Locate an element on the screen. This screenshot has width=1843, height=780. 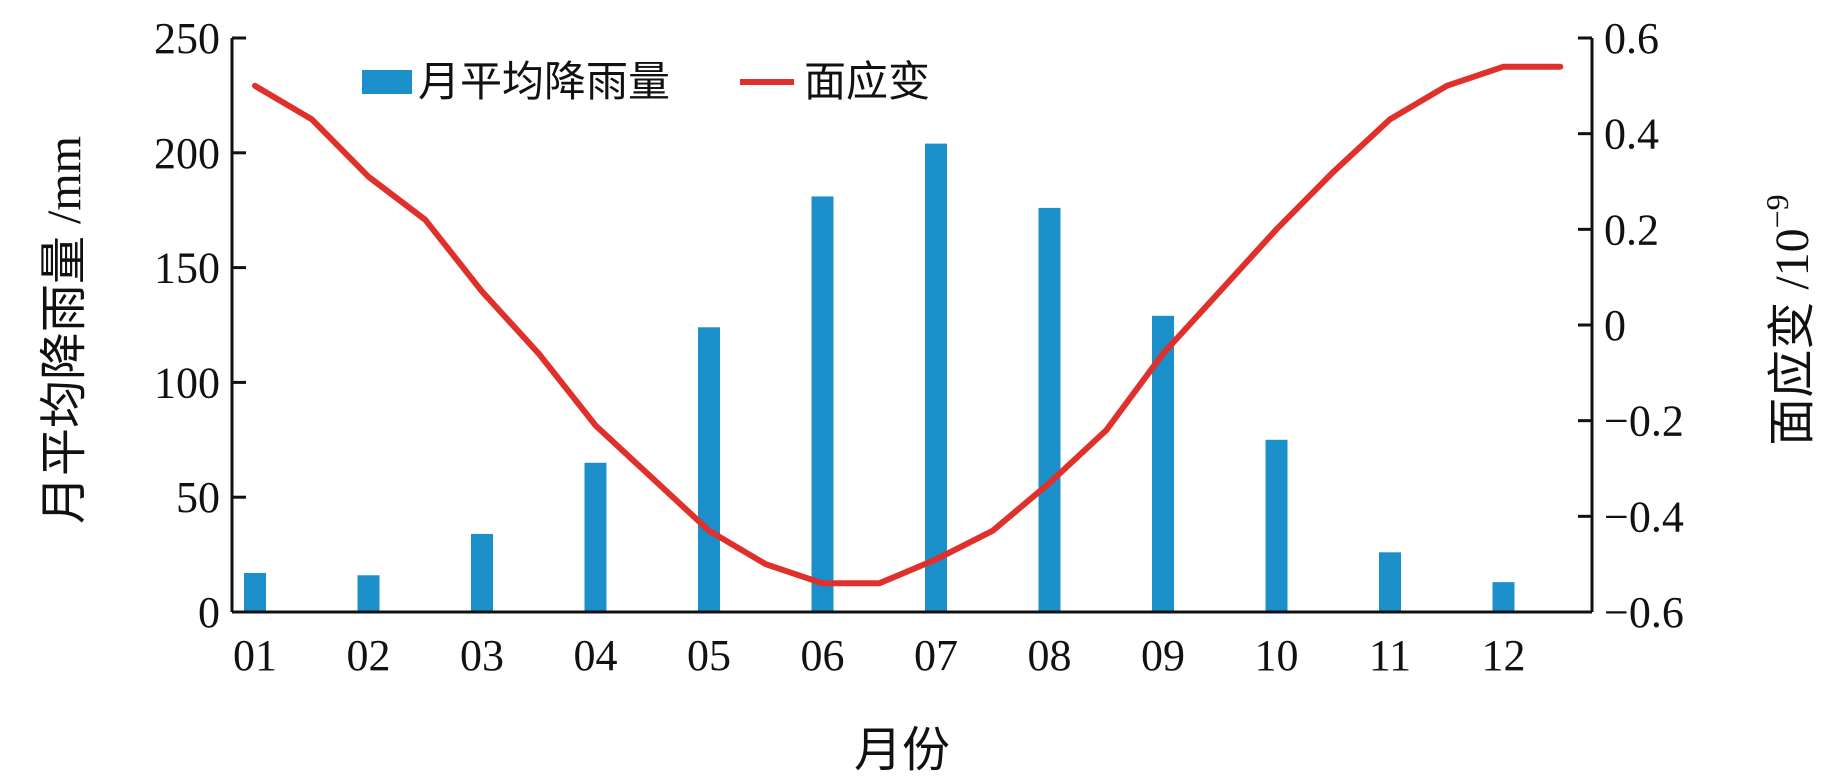
y-left-tick-label: 0 is located at coordinates (209, 612).